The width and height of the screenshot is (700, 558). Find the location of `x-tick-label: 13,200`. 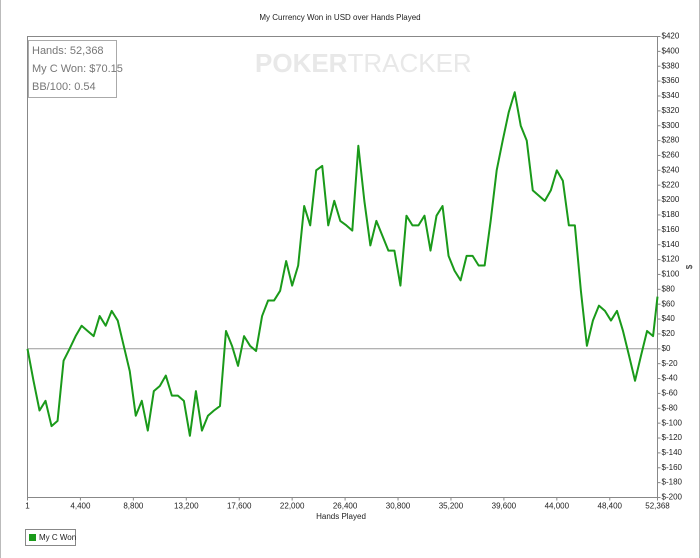

x-tick-label: 13,200 is located at coordinates (186, 506).